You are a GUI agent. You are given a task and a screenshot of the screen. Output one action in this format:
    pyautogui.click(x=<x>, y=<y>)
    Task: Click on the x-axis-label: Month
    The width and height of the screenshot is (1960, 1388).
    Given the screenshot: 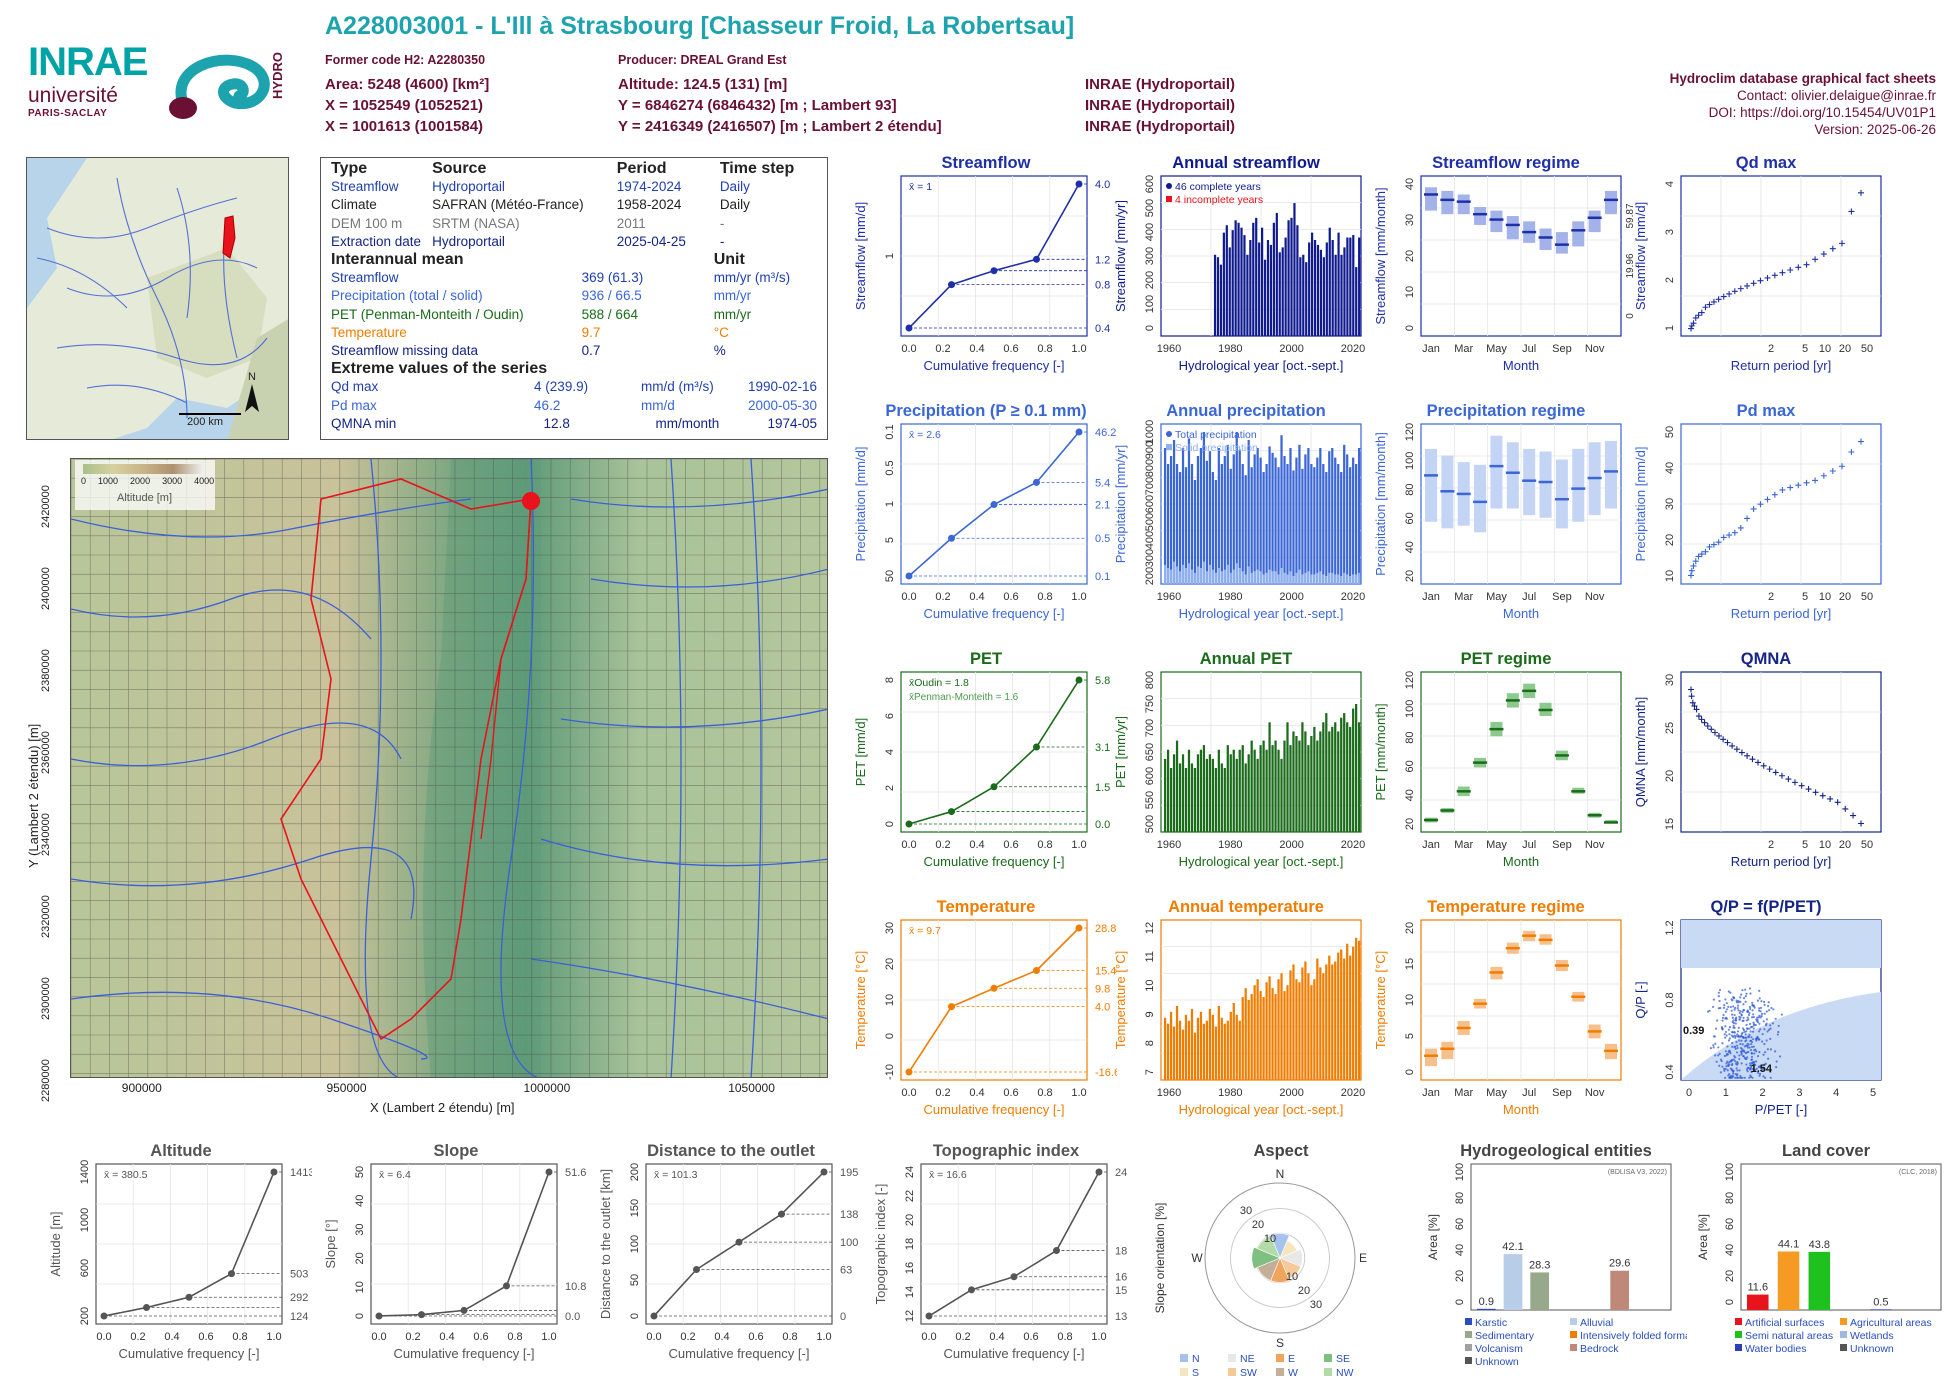 What is the action you would take?
    pyautogui.click(x=1521, y=613)
    